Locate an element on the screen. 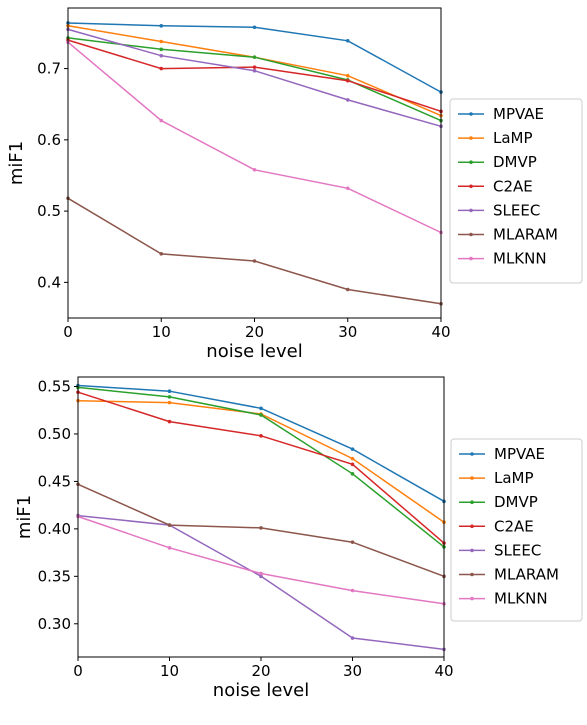 The height and width of the screenshot is (725, 587). y-tick-label: 0.45 is located at coordinates (54, 481).